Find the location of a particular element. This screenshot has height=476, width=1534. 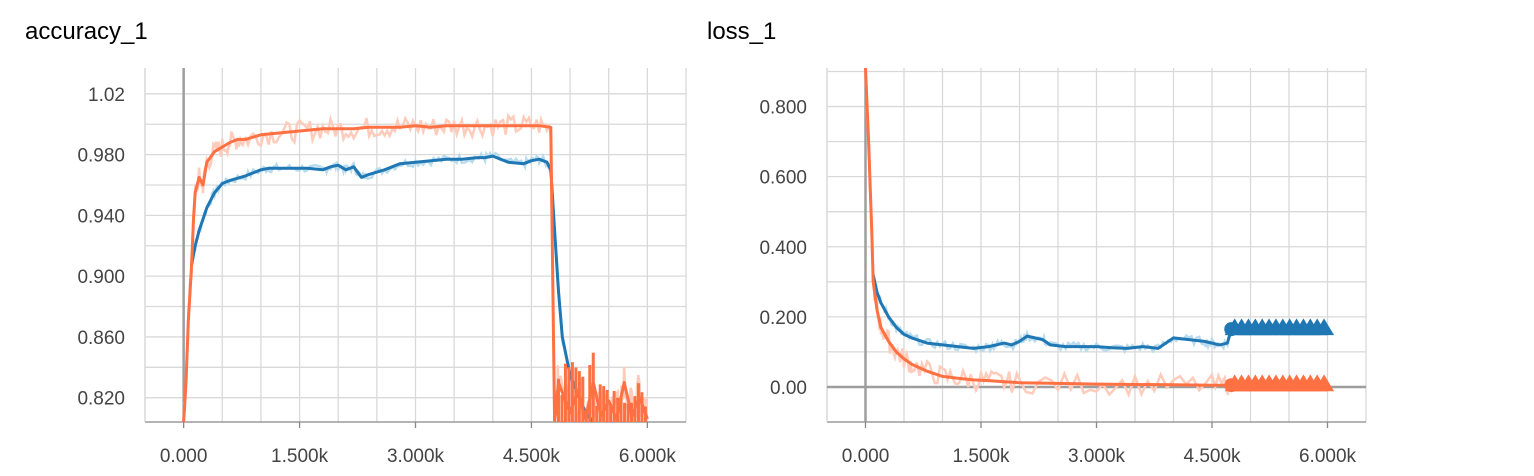

y-tick-label: 0.00 is located at coordinates (788, 388).